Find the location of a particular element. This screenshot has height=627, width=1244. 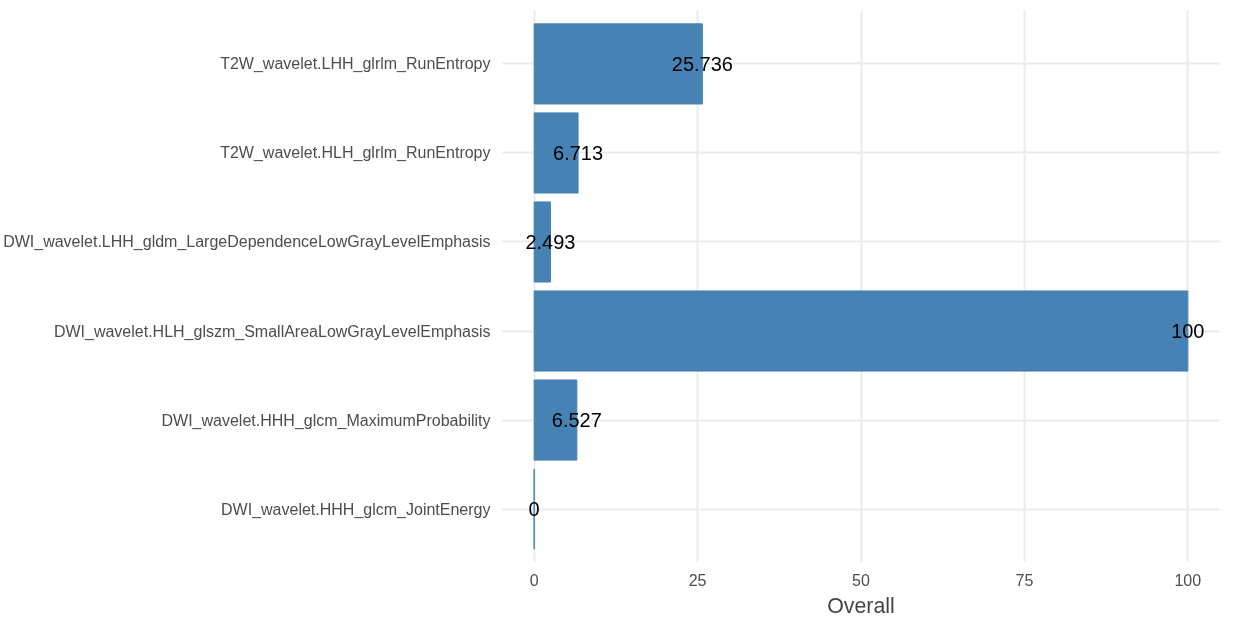

y-tick-label: T2W_wavelet.HLH_glrlm_RunEntropy is located at coordinates (355, 153).